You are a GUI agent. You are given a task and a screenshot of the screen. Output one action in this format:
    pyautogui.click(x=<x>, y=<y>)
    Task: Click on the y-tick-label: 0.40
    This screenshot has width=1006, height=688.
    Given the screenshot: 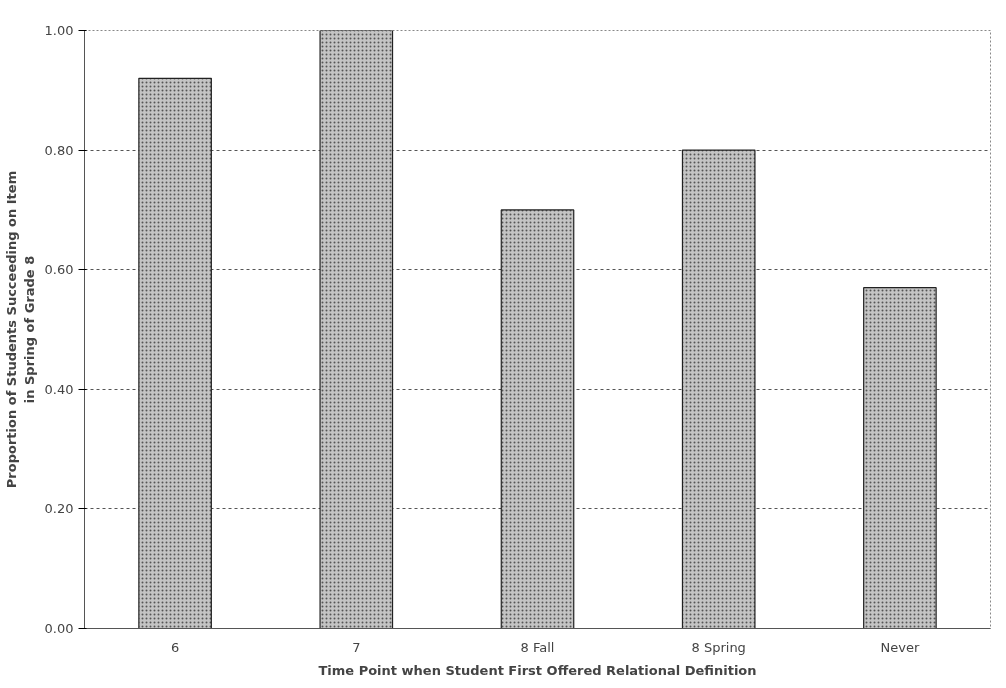 What is the action you would take?
    pyautogui.click(x=59, y=389)
    